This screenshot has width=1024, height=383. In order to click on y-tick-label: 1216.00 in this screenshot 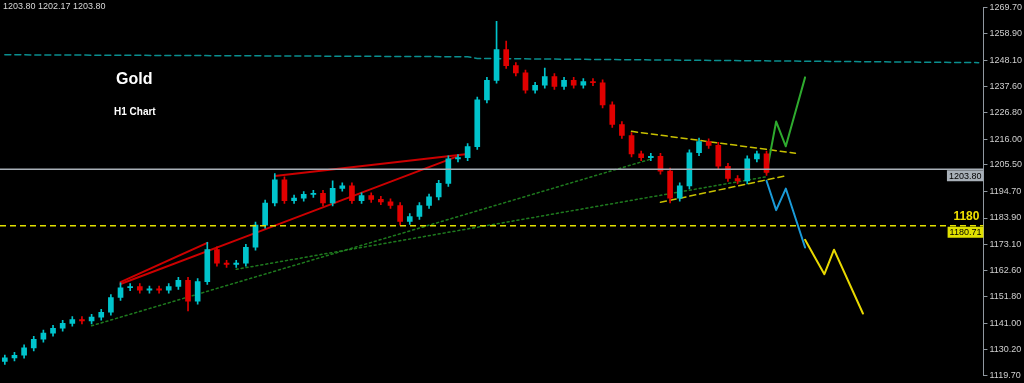, I will do `click(1006, 138)`.